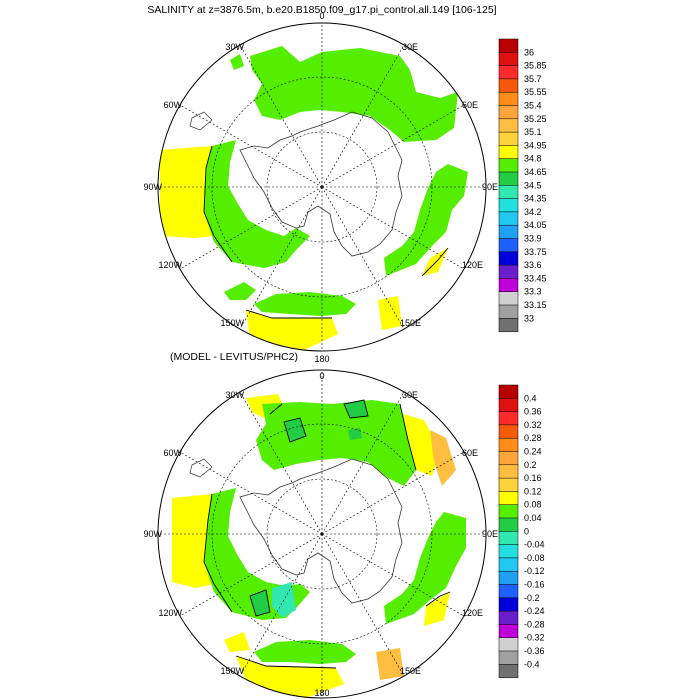  Describe the element at coordinates (425, 568) in the screenshot. I see `difference-green-field-indian` at that location.